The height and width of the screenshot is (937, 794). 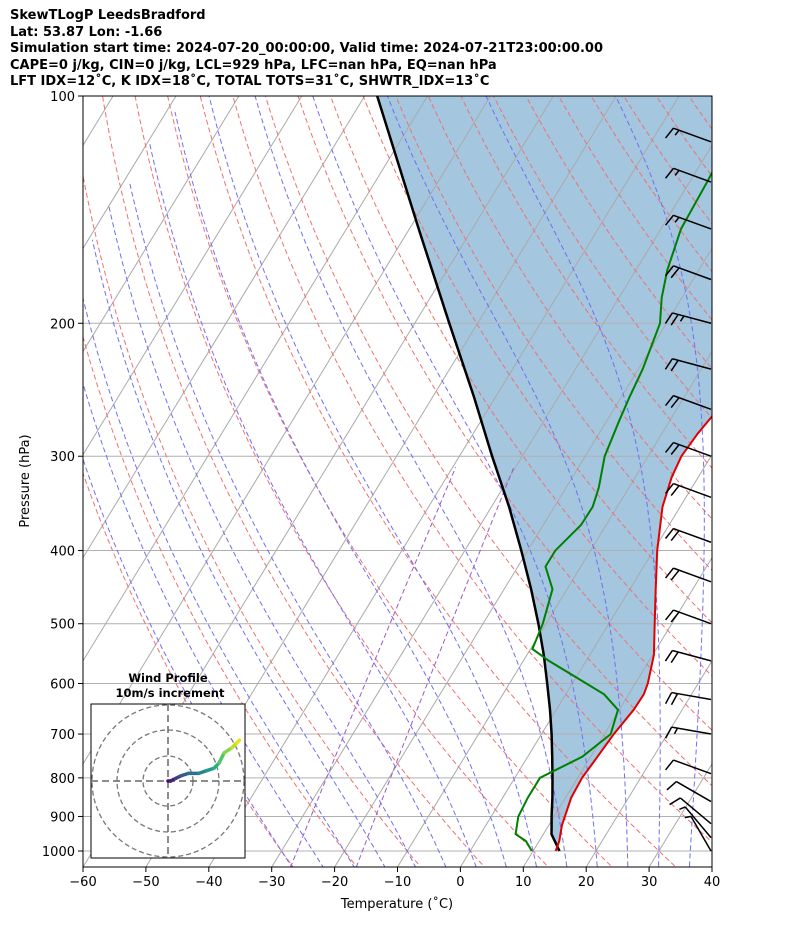 I want to click on x-axis: −60 −50 −40 −30 −20 −10 0 10 20 30 40, so click(x=394, y=878).